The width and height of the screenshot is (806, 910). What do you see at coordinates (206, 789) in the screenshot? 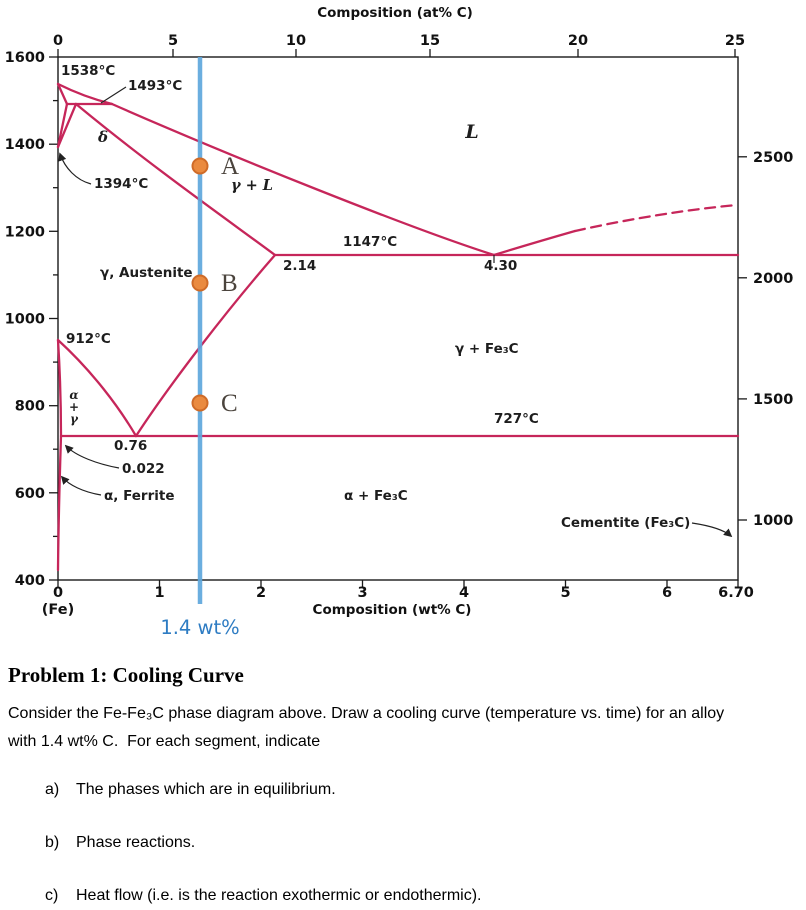
I see `item-text: The phases which are in equilibrium.` at bounding box center [206, 789].